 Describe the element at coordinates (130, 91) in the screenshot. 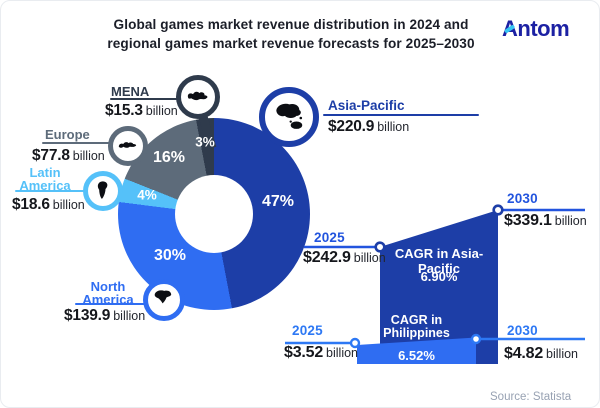

I see `region-name-mena: MENA` at that location.